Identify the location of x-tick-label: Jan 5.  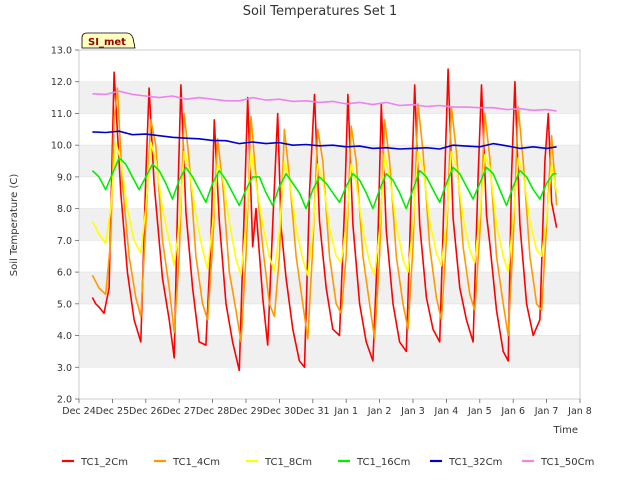
(479, 411).